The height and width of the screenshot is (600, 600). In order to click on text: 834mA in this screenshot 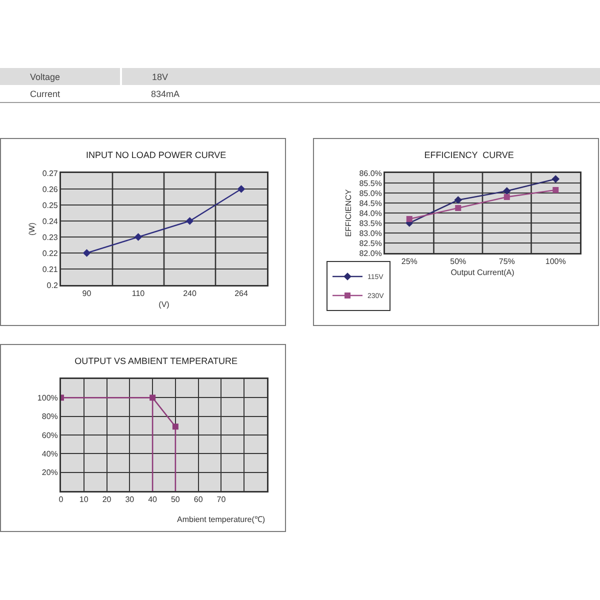, I will do `click(165, 94)`.